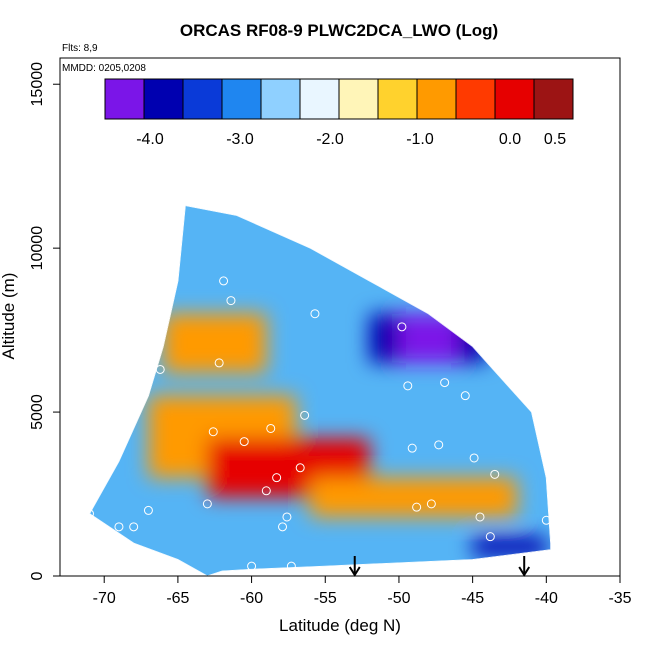 The height and width of the screenshot is (650, 650). Describe the element at coordinates (546, 598) in the screenshot. I see `x-tick-label: -40` at that location.